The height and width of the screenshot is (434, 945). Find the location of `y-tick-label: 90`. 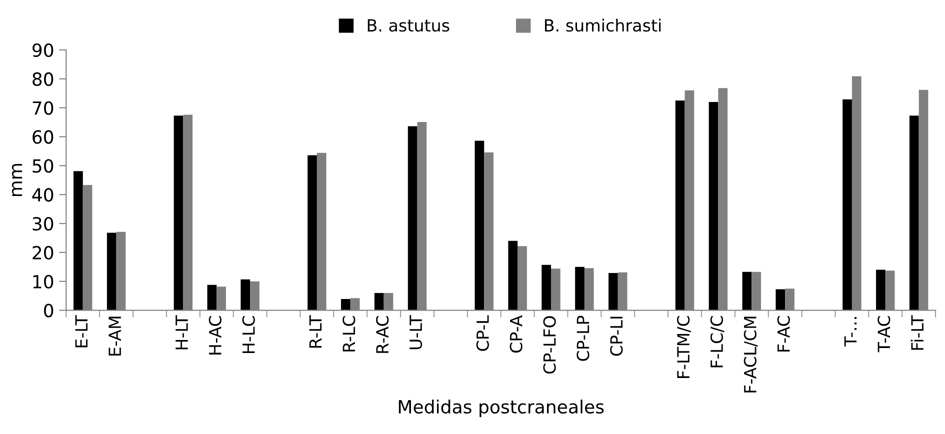

y-tick-label: 90 is located at coordinates (43, 50).